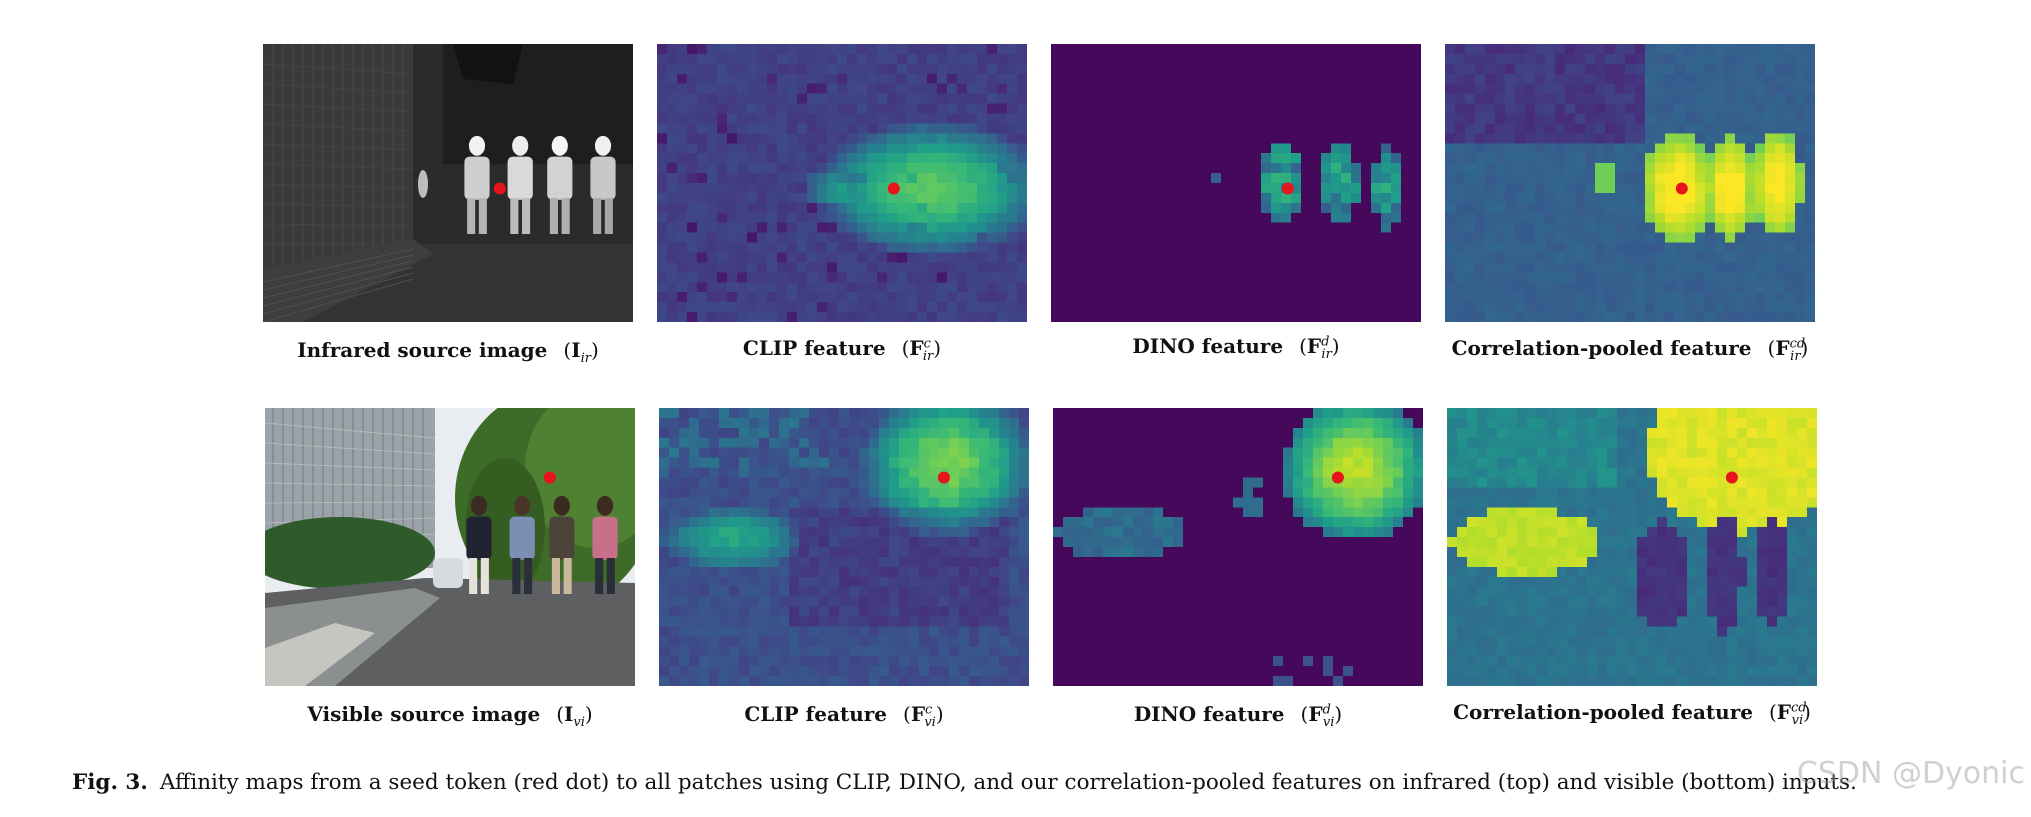  I want to click on correlation-pooled-affinity-map-infrared, so click(1630, 183).